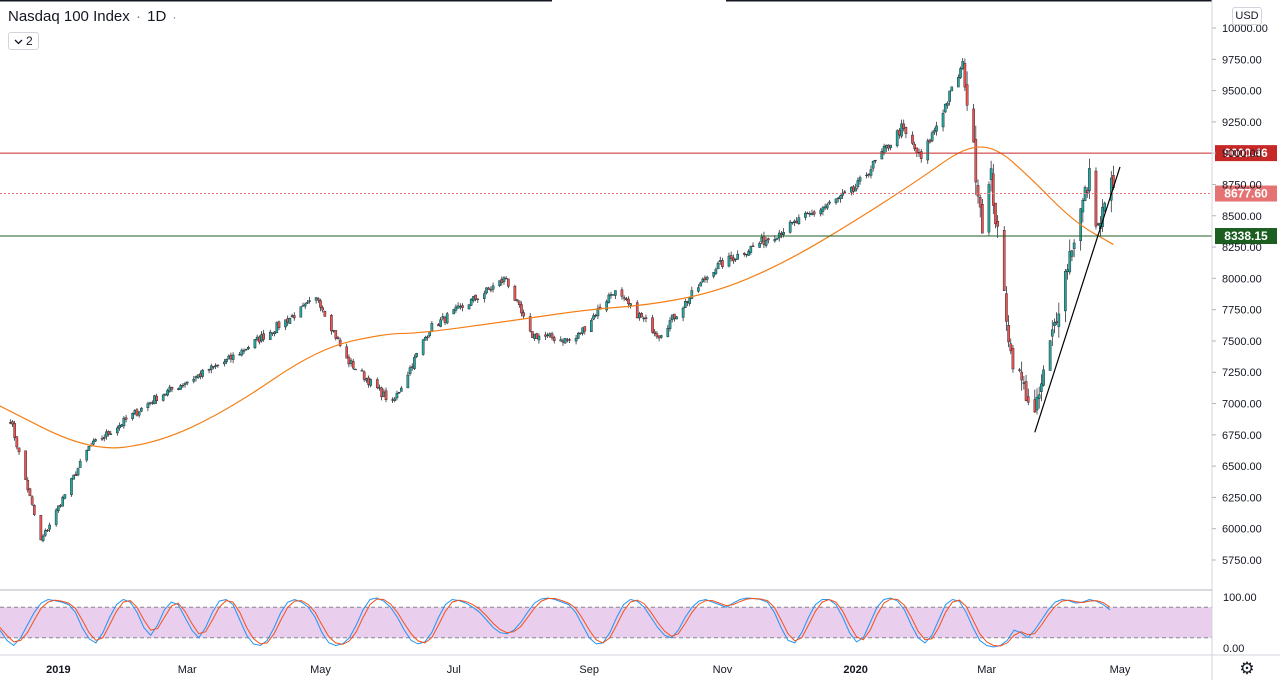 The height and width of the screenshot is (680, 1280). I want to click on horizontal-level: 9000.46, so click(638, 153).